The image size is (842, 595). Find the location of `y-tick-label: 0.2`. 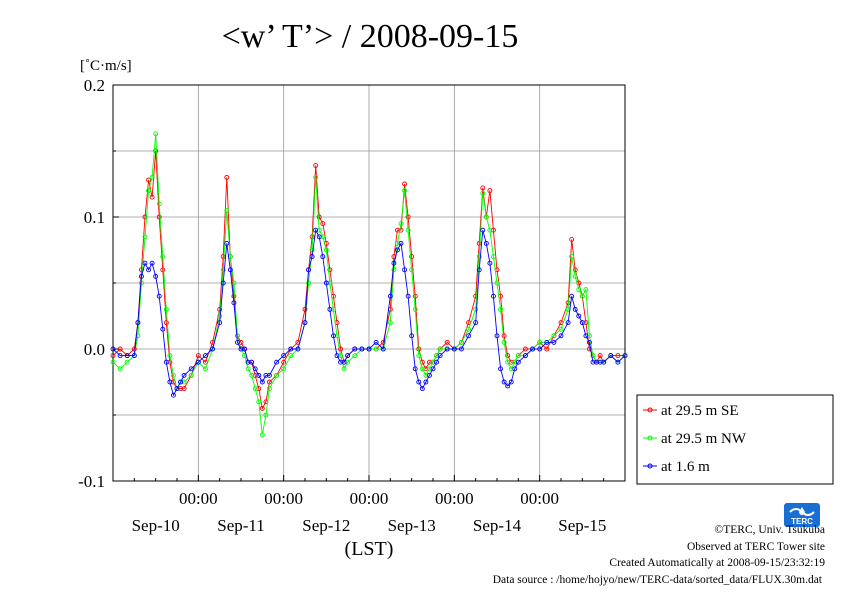

y-tick-label: 0.2 is located at coordinates (94, 85).